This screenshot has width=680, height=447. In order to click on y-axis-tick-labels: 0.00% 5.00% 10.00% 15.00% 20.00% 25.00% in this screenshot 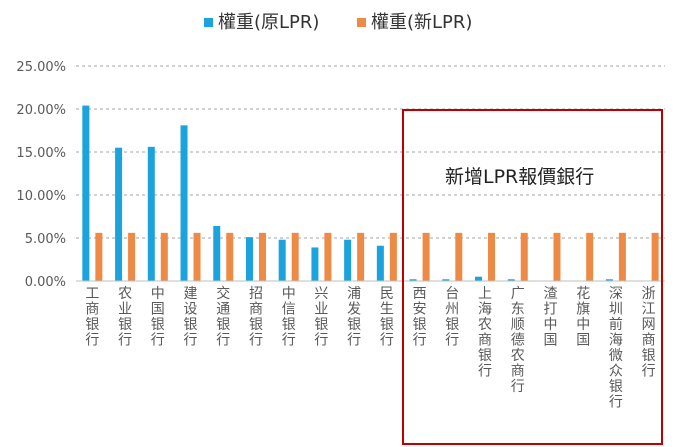, I will do `click(41, 175)`.